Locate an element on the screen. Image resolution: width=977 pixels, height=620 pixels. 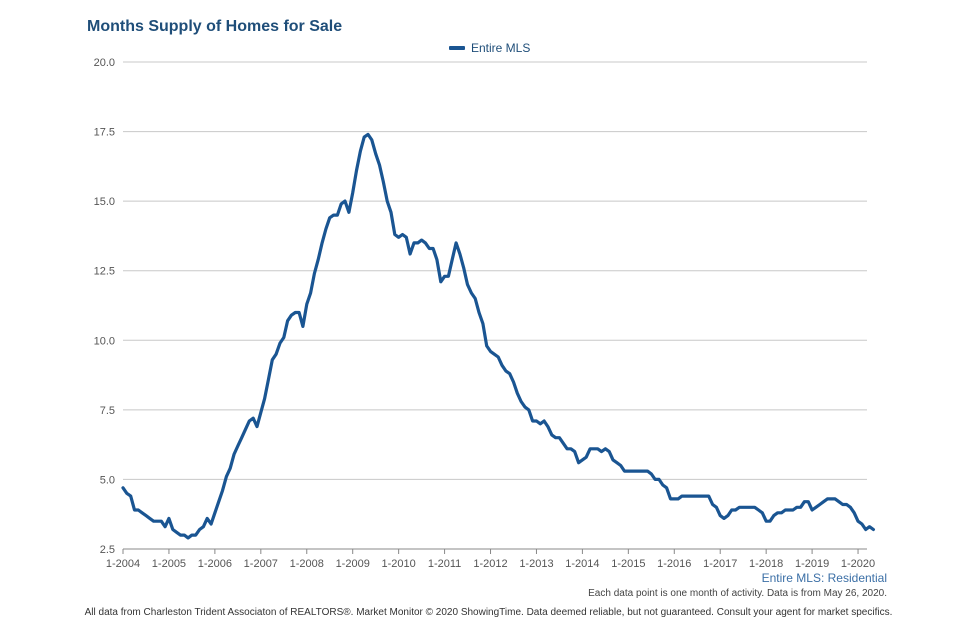
y-tick-label: 17.5 is located at coordinates (104, 133).